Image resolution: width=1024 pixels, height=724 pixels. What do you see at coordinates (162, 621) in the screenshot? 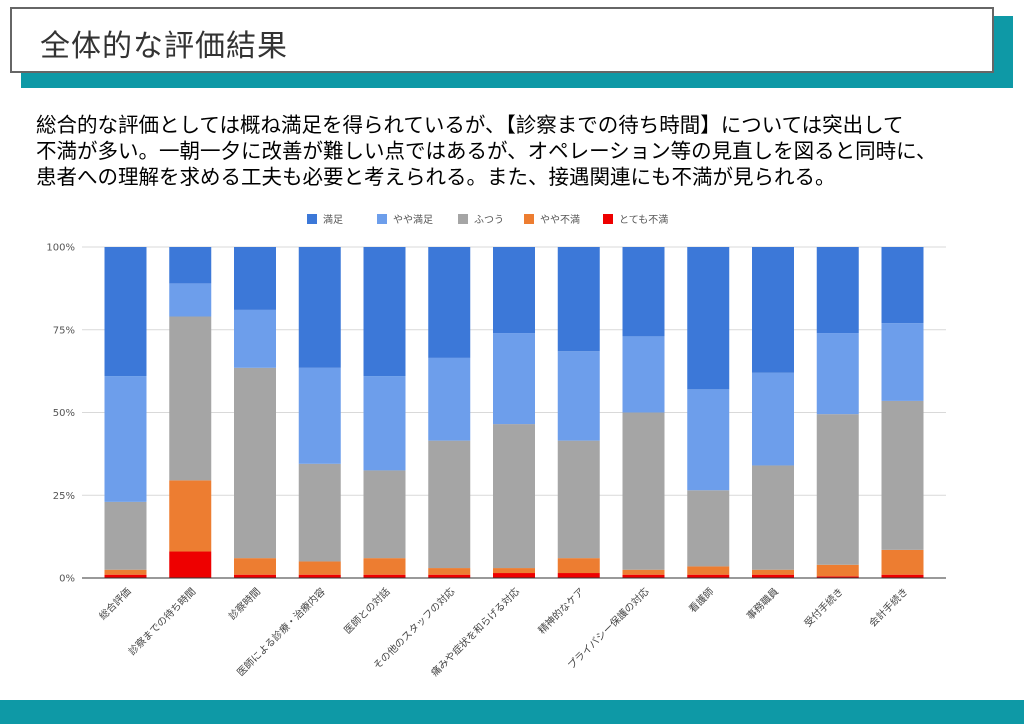
I see `x-tick-label: 診察までの待ち時間` at bounding box center [162, 621].